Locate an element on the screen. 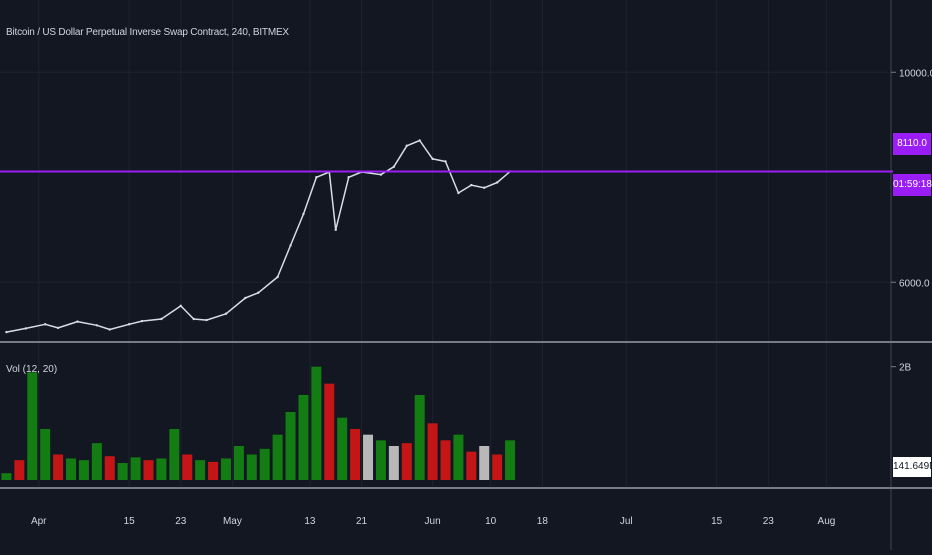  time-axis: Apr 15 23 May 13 21 Jun 10 18 Jul 15 23 Aug is located at coordinates (433, 521).